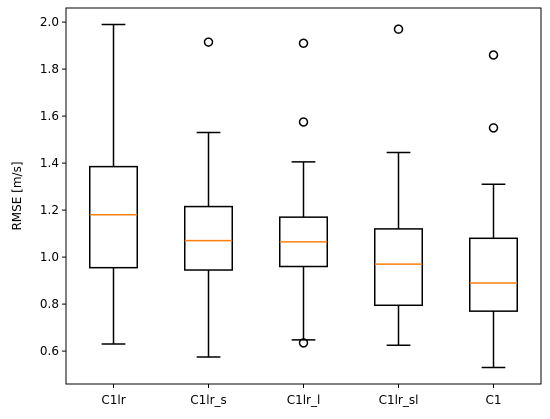 The width and height of the screenshot is (550, 419). Describe the element at coordinates (49, 116) in the screenshot. I see `y-tick-label: 1.6` at that location.